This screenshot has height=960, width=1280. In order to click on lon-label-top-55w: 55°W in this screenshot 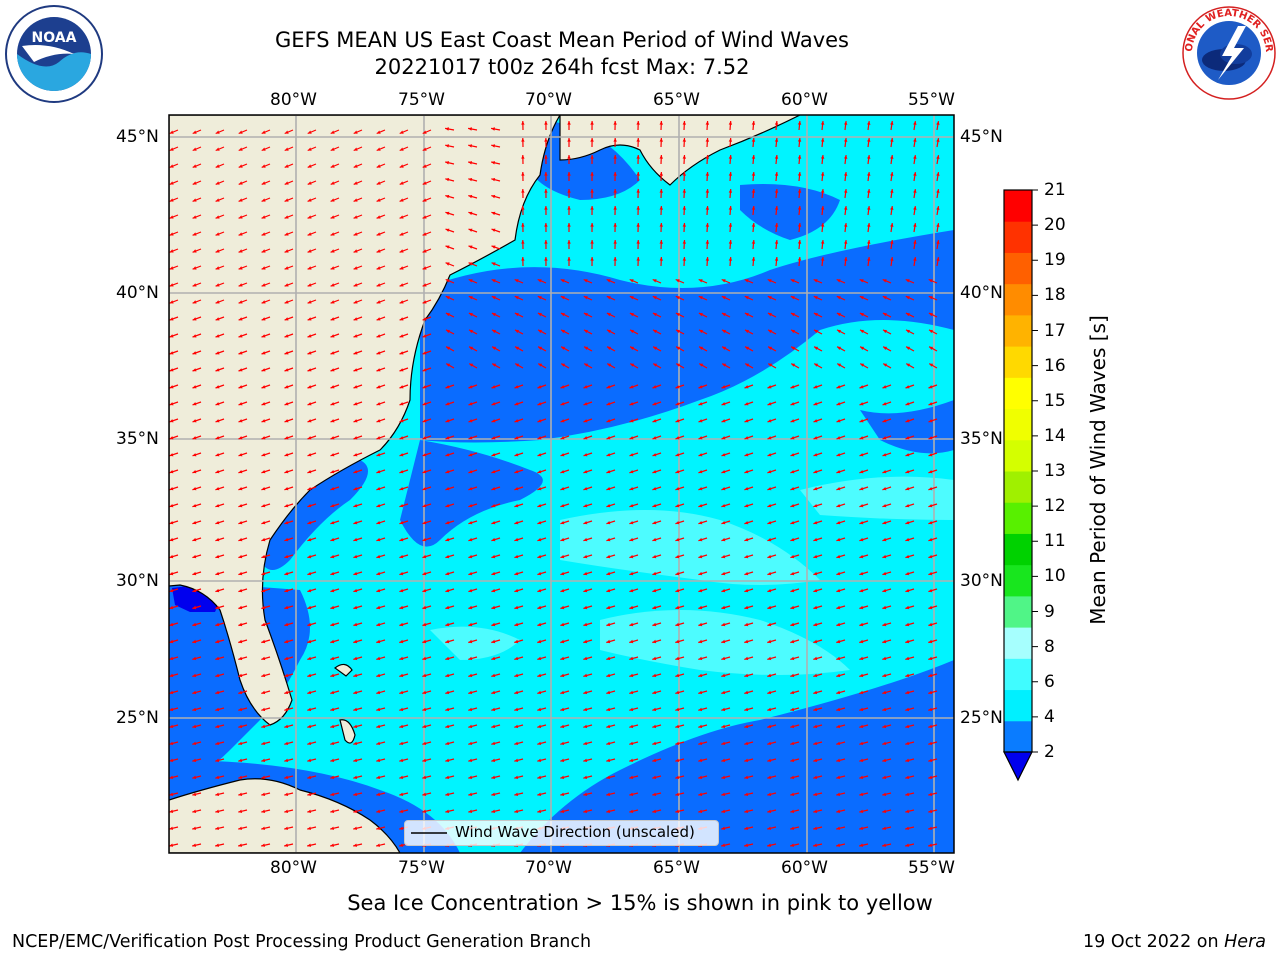, I will do `click(931, 100)`.